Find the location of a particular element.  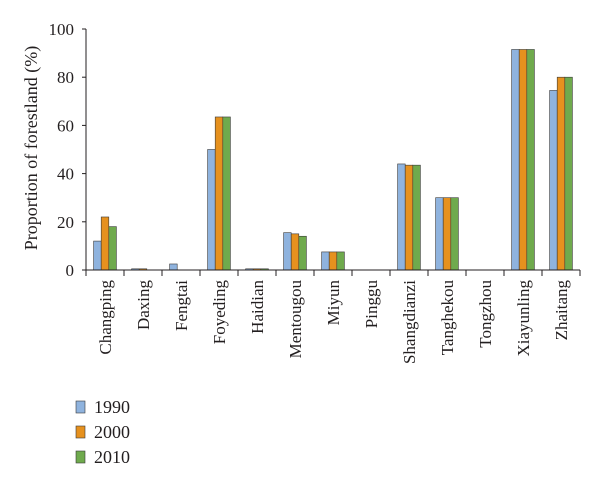

y-tick-label: 80 is located at coordinates (65, 77).